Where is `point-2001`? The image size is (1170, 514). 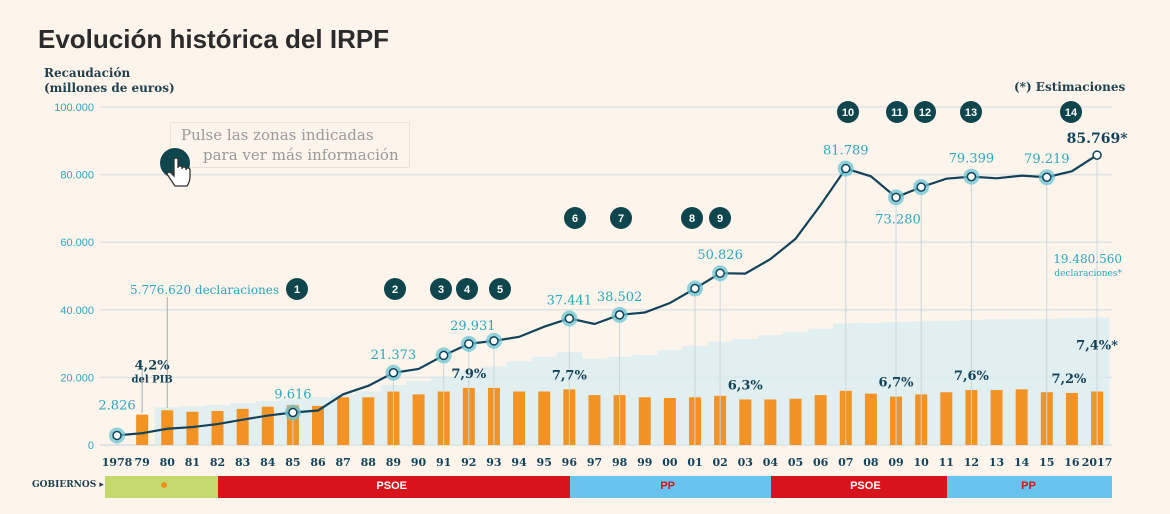 point-2001 is located at coordinates (695, 288).